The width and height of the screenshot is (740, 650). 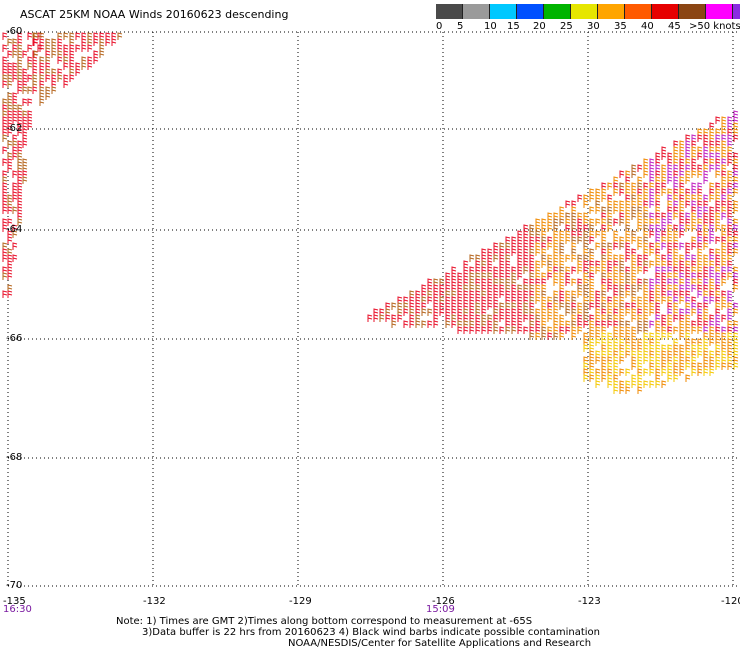 I want to click on legend-label: 40, so click(x=647, y=26).